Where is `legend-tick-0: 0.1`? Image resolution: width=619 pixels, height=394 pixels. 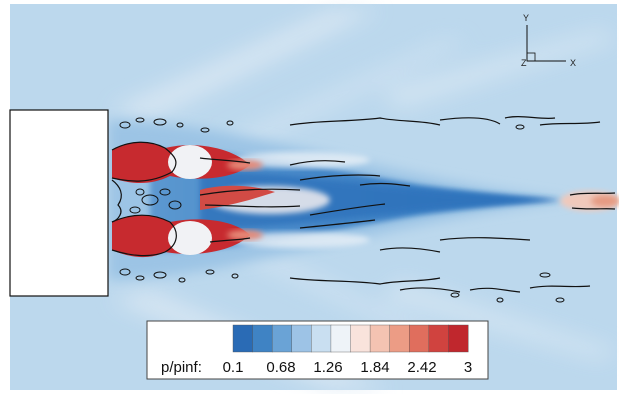
legend-tick-0: 0.1 is located at coordinates (233, 367).